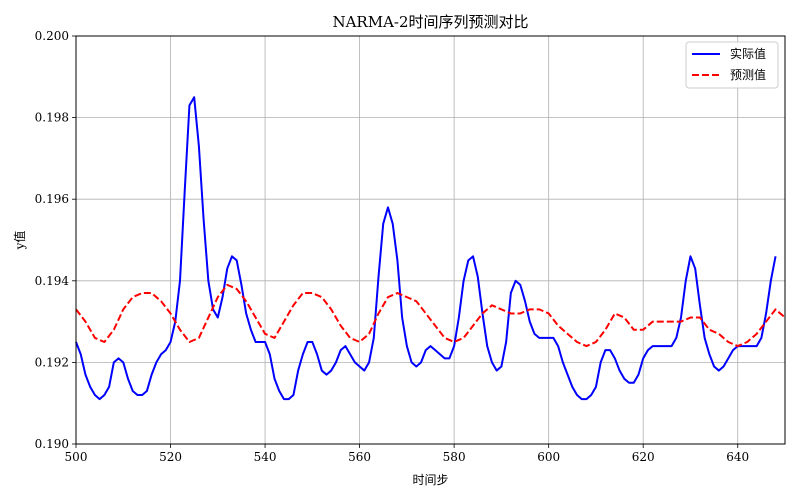  I want to click on x-tick-label: 620, so click(643, 457).